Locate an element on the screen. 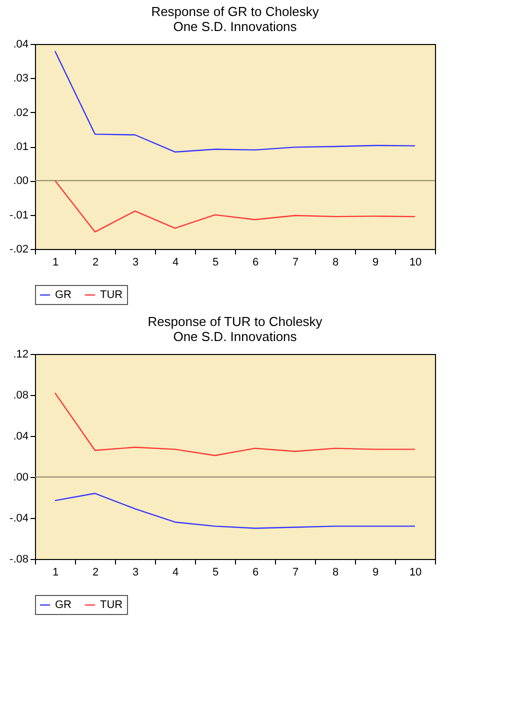 This screenshot has height=723, width=517. y-tick-label: -.08 is located at coordinates (19, 560).